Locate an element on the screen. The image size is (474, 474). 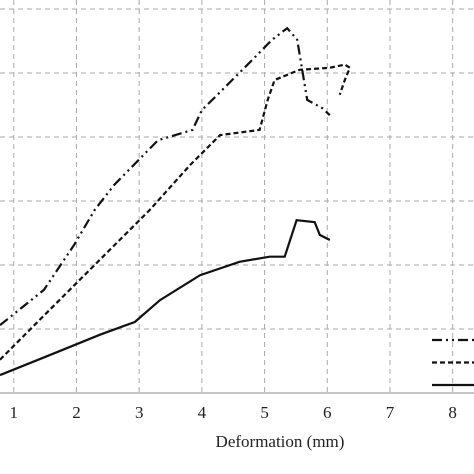
x-axis-title: Deformation (mm) is located at coordinates (280, 441).